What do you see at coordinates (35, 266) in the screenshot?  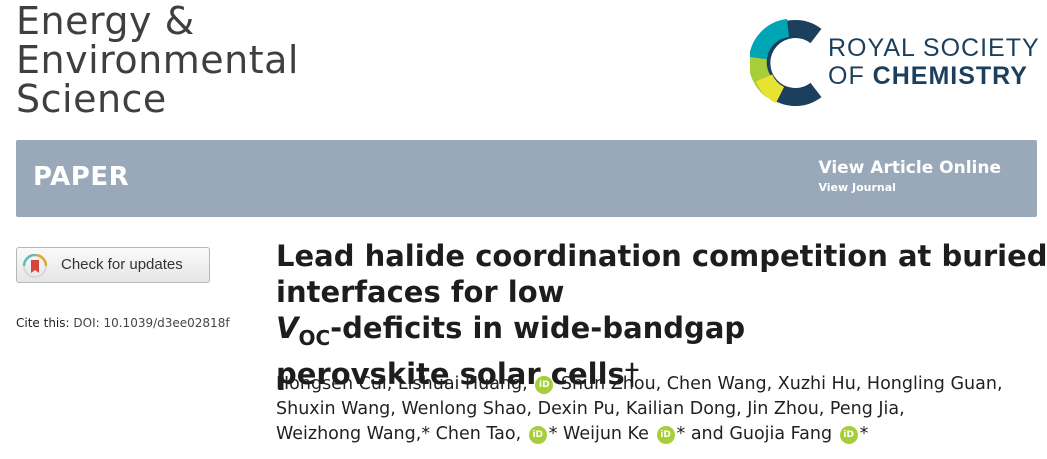 I see `check-for-updates-icon` at bounding box center [35, 266].